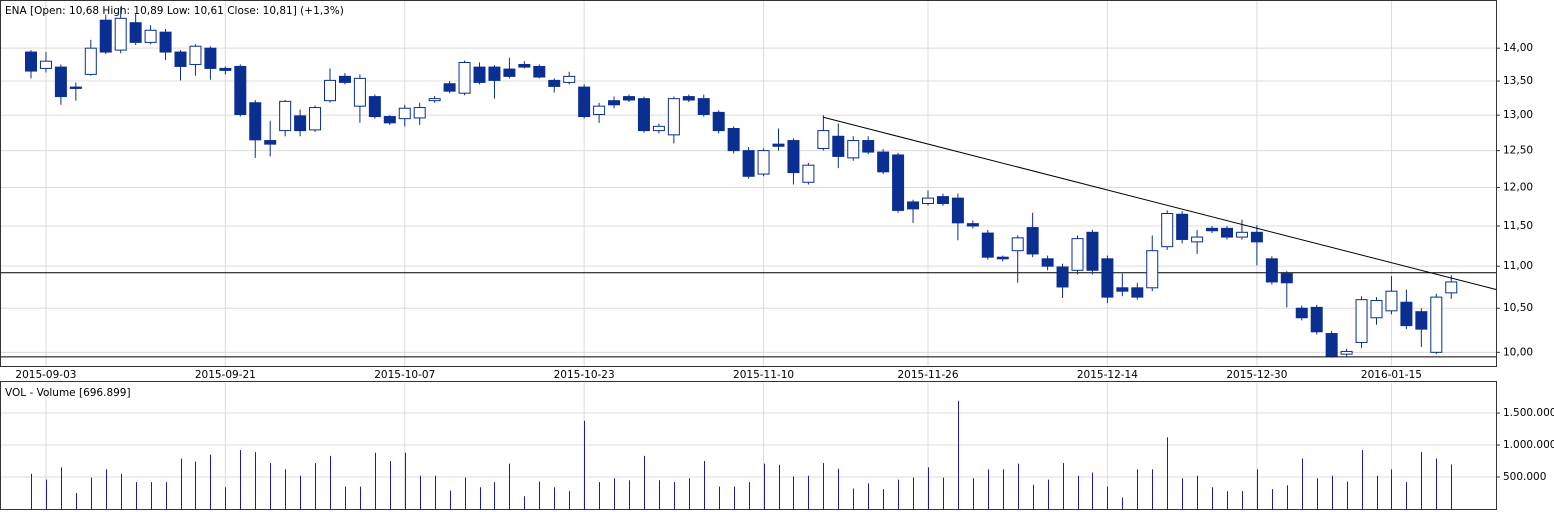 Image resolution: width=1554 pixels, height=512 pixels. I want to click on x-tick-label: 2015-10-23, so click(584, 375).